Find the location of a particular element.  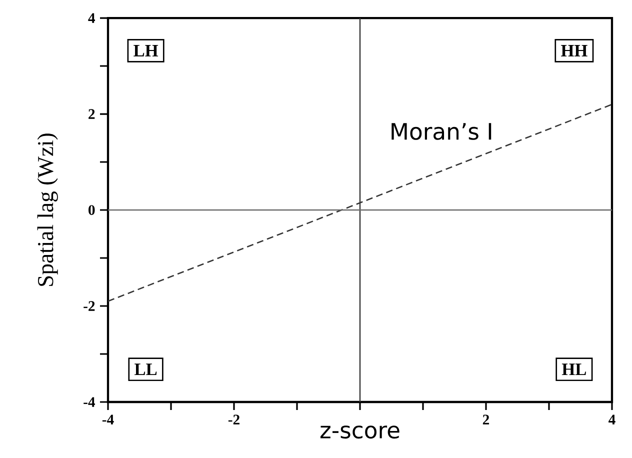

series-label: Moran’s I is located at coordinates (442, 131).